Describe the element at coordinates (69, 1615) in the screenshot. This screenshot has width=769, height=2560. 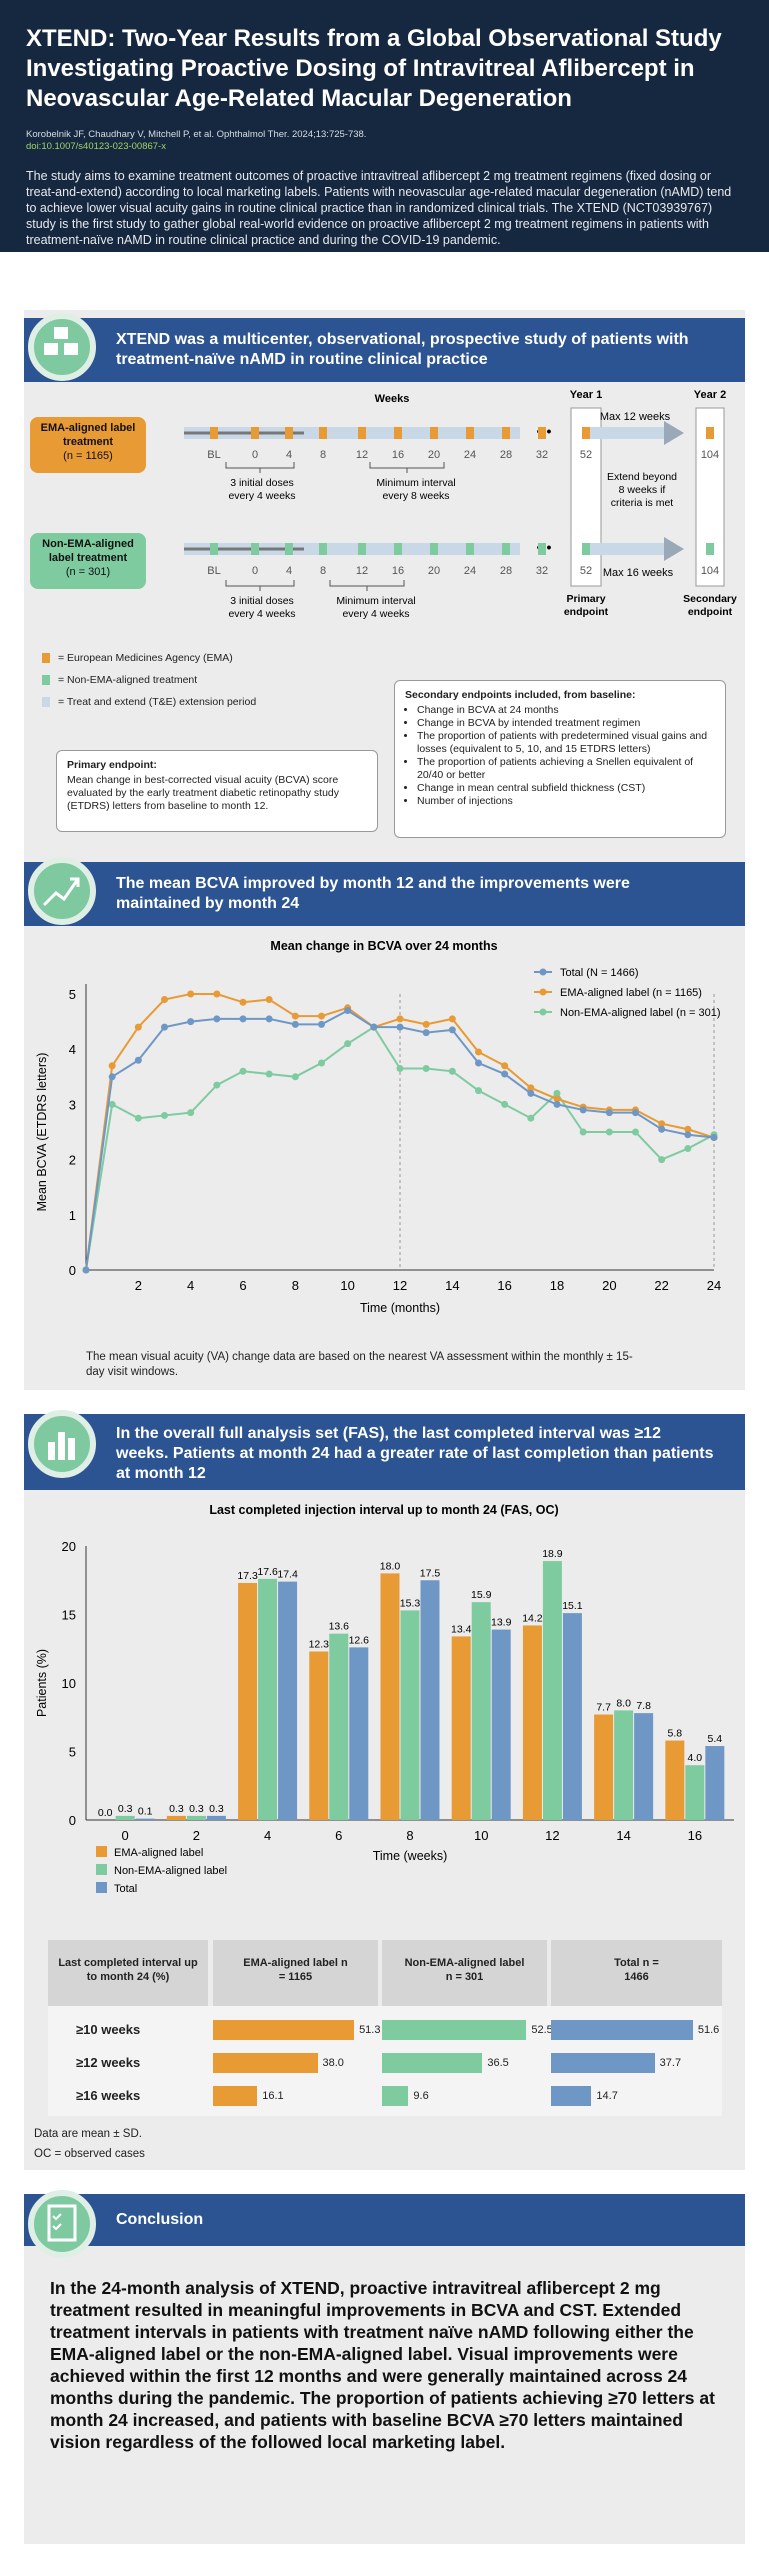
I see `y-tick-label: 15` at that location.